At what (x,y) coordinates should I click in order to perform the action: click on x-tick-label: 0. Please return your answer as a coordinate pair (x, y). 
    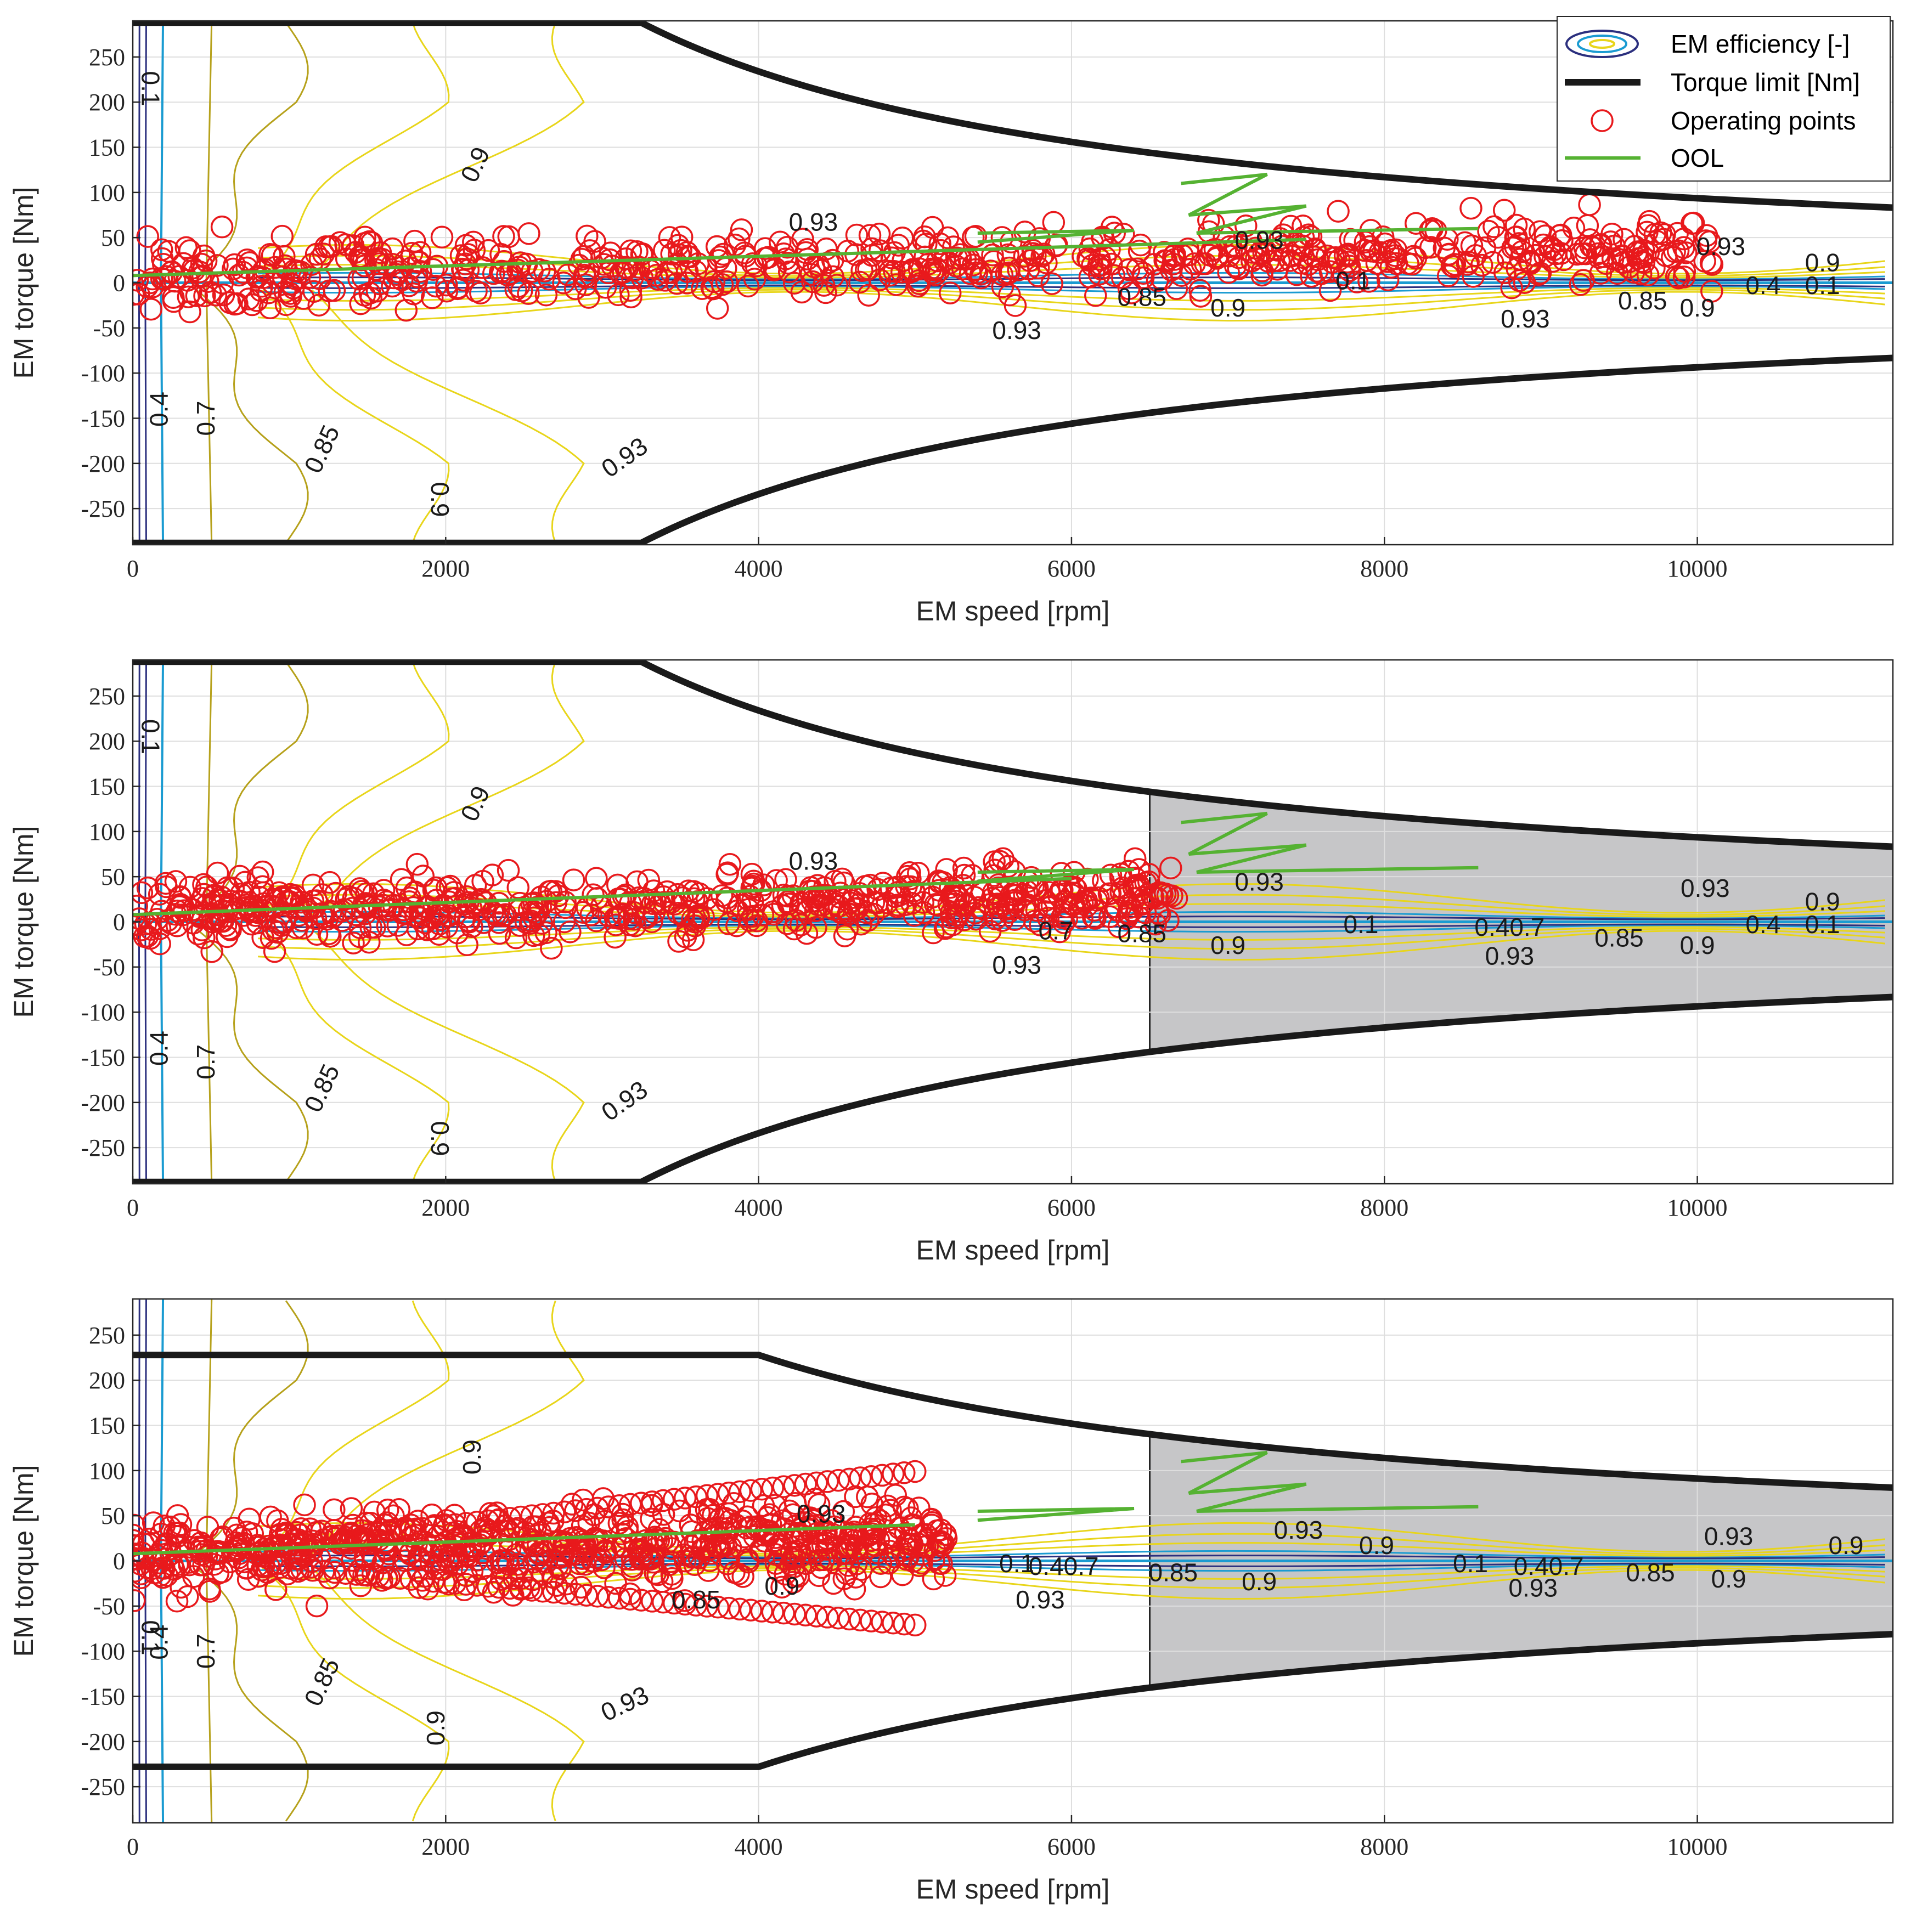
    Looking at the image, I should click on (133, 568).